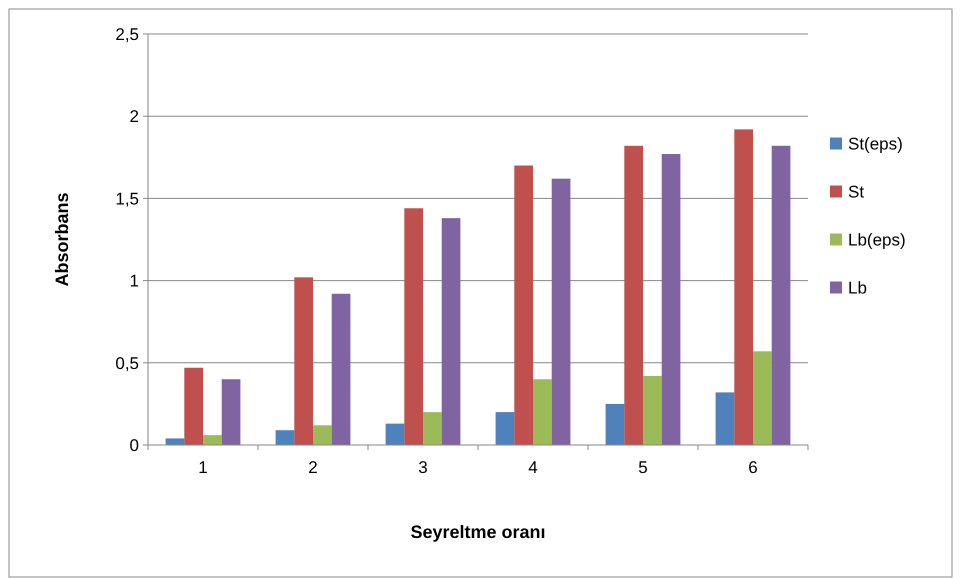 The image size is (961, 578). Describe the element at coordinates (857, 288) in the screenshot. I see `legend-label: Lb` at that location.